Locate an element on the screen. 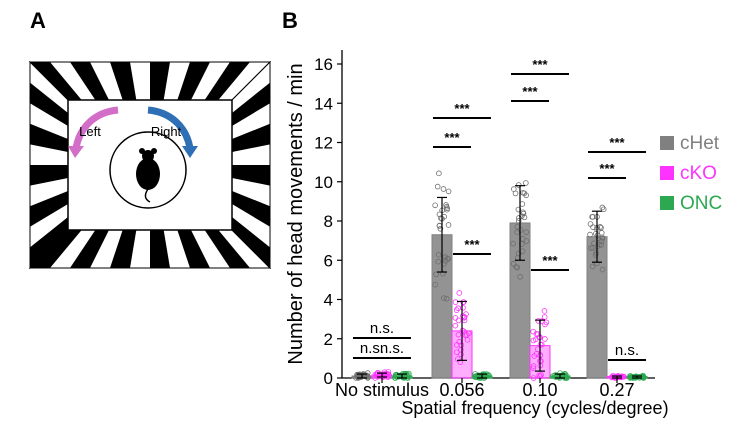  left-arrowhead-icon is located at coordinates (76, 152).